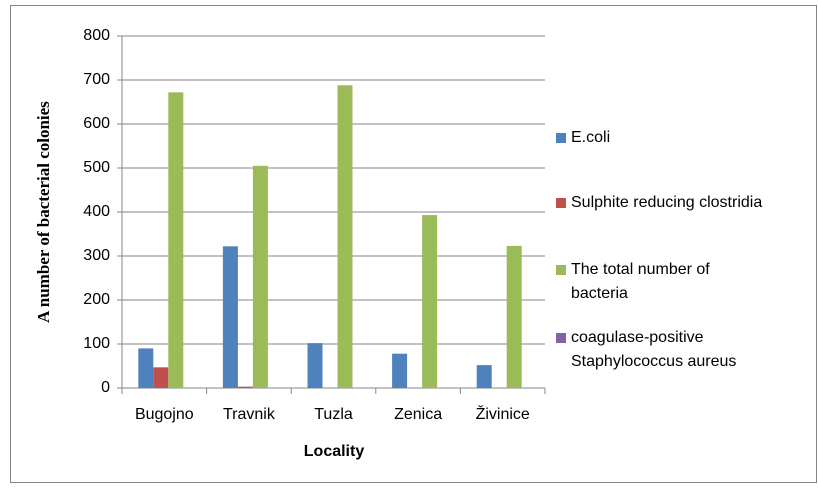 Image resolution: width=818 pixels, height=489 pixels. What do you see at coordinates (590, 137) in the screenshot?
I see `legend-label: E.coli` at bounding box center [590, 137].